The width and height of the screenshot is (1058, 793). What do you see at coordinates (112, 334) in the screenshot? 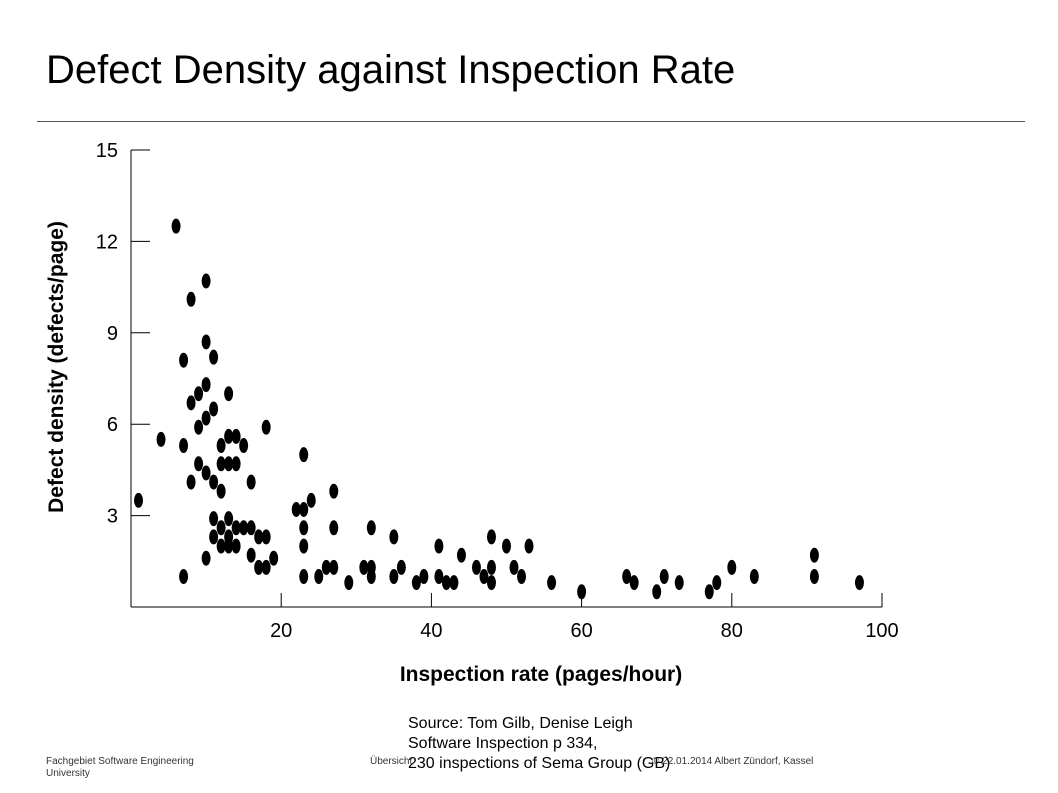
I see `y-tick-label: 9` at bounding box center [112, 334].